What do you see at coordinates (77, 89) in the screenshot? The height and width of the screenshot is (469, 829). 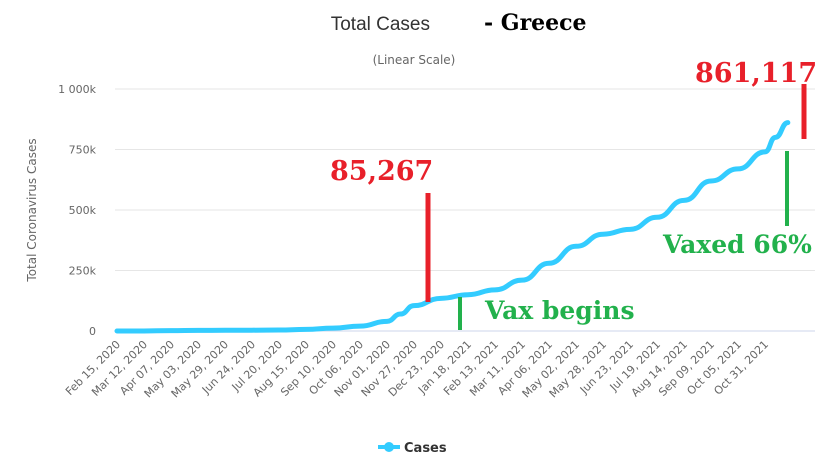 I see `y-tick-label: 1 000k` at bounding box center [77, 89].